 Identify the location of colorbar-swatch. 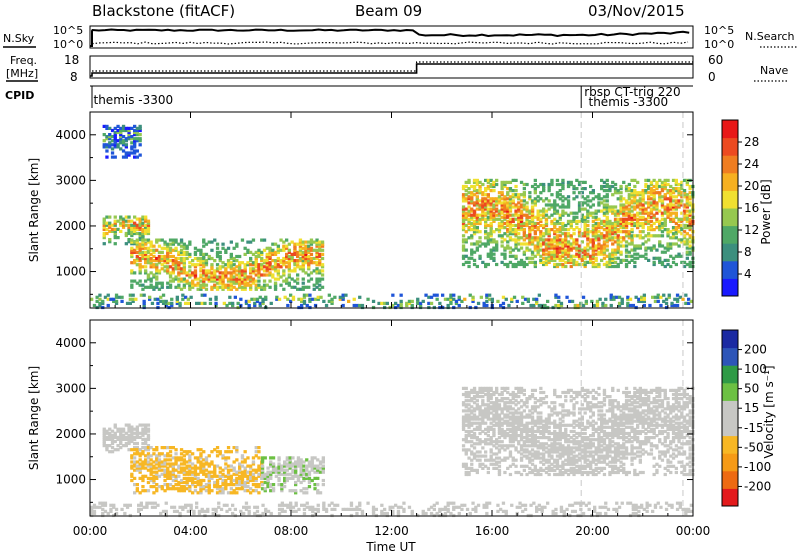
(730, 199).